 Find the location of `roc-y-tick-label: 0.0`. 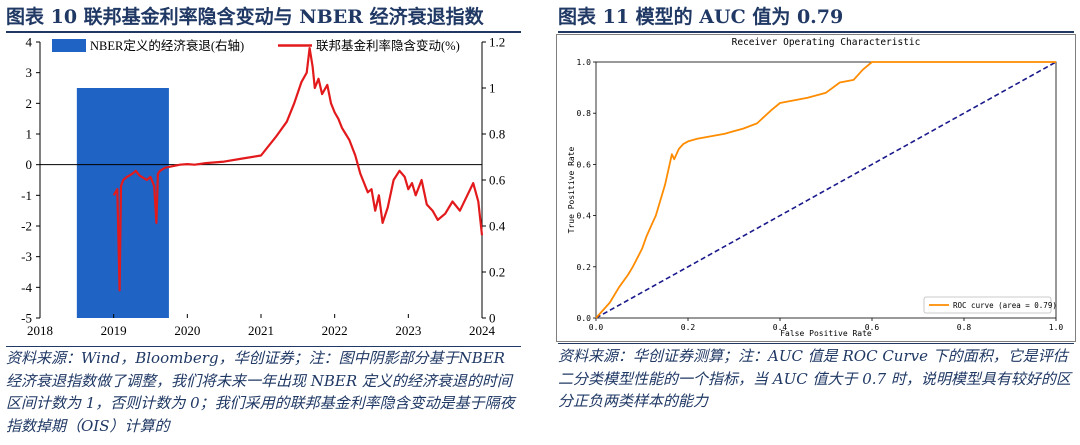

roc-y-tick-label: 0.0 is located at coordinates (584, 318).